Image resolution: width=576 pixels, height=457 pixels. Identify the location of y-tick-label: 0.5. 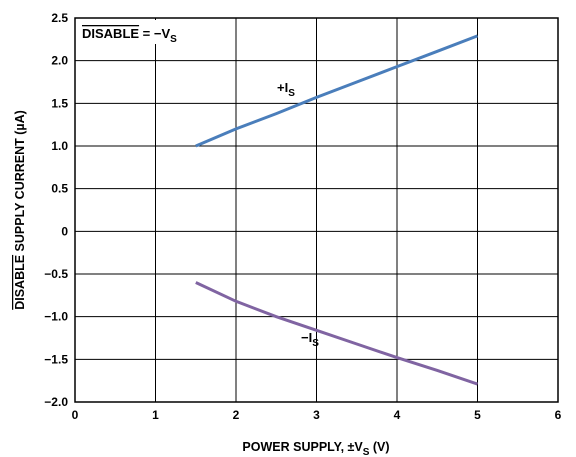
(59, 189).